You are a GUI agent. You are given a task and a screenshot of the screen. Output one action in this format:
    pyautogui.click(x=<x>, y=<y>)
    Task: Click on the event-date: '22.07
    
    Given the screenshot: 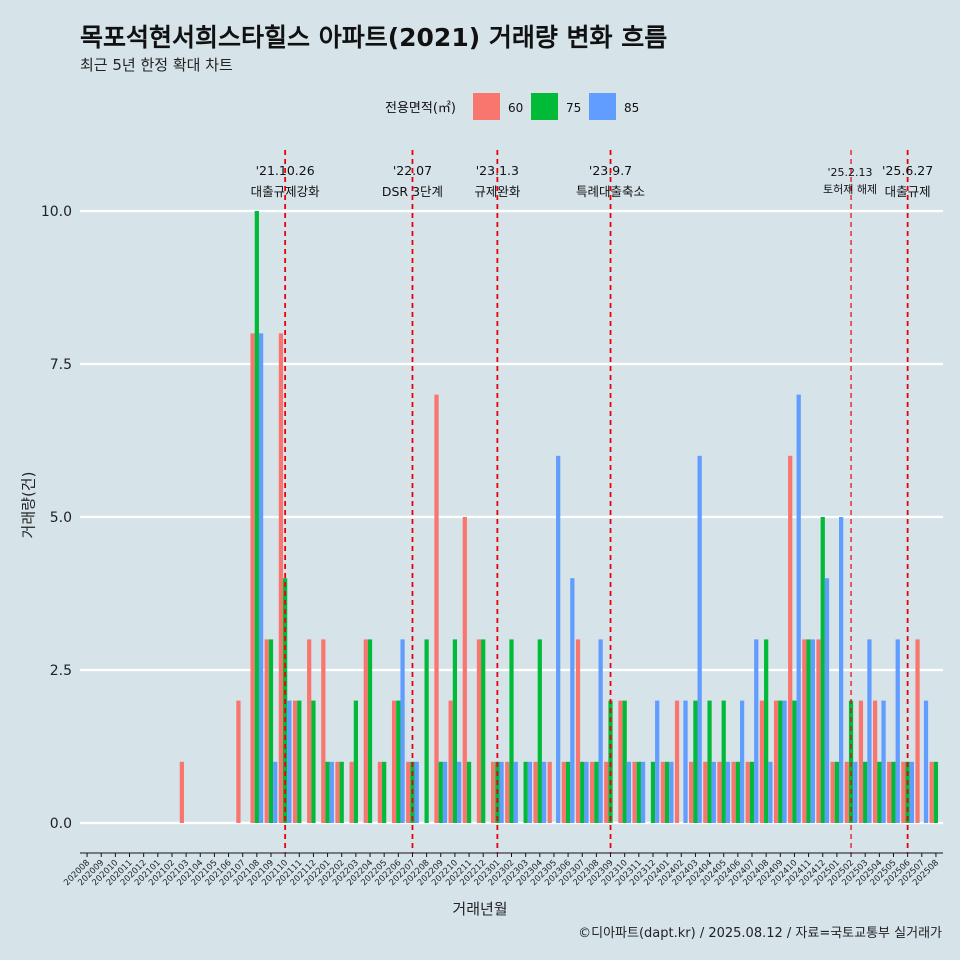 What is the action you would take?
    pyautogui.click(x=412, y=170)
    